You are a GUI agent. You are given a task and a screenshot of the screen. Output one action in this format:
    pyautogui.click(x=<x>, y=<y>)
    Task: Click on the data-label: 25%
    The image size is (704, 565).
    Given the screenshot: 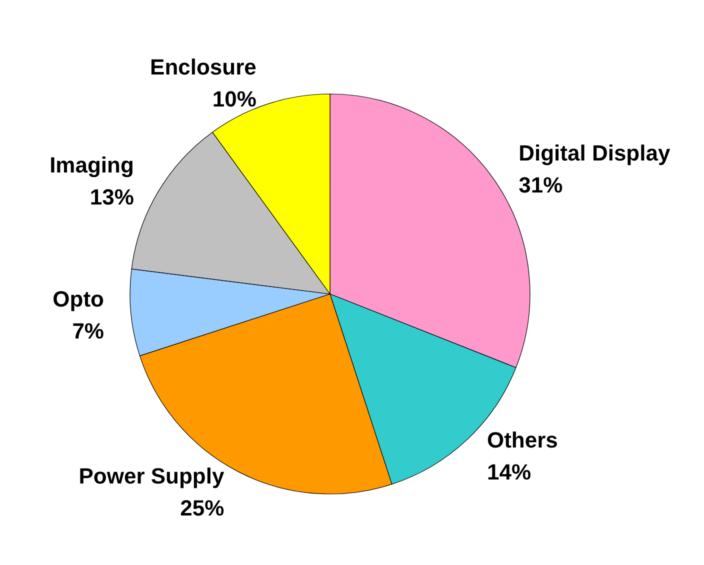 What is the action you would take?
    pyautogui.click(x=202, y=507)
    